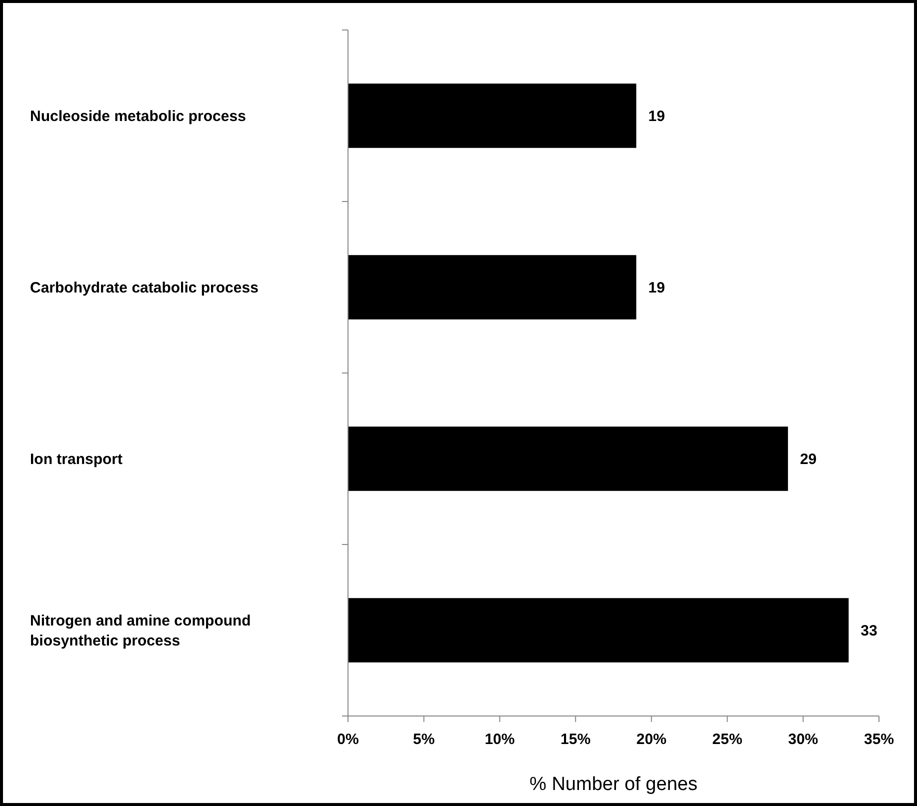 The image size is (917, 806). Describe the element at coordinates (424, 739) in the screenshot. I see `x-tick-label: 5%` at that location.